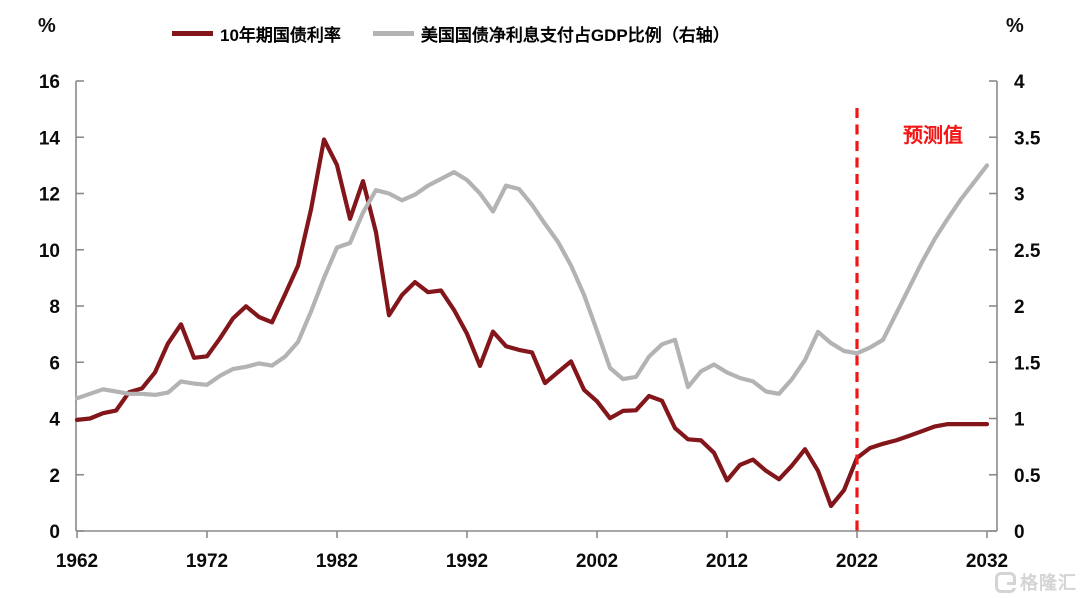 The width and height of the screenshot is (1080, 598). I want to click on right-axis-tick-label: 3.5, so click(1027, 138).